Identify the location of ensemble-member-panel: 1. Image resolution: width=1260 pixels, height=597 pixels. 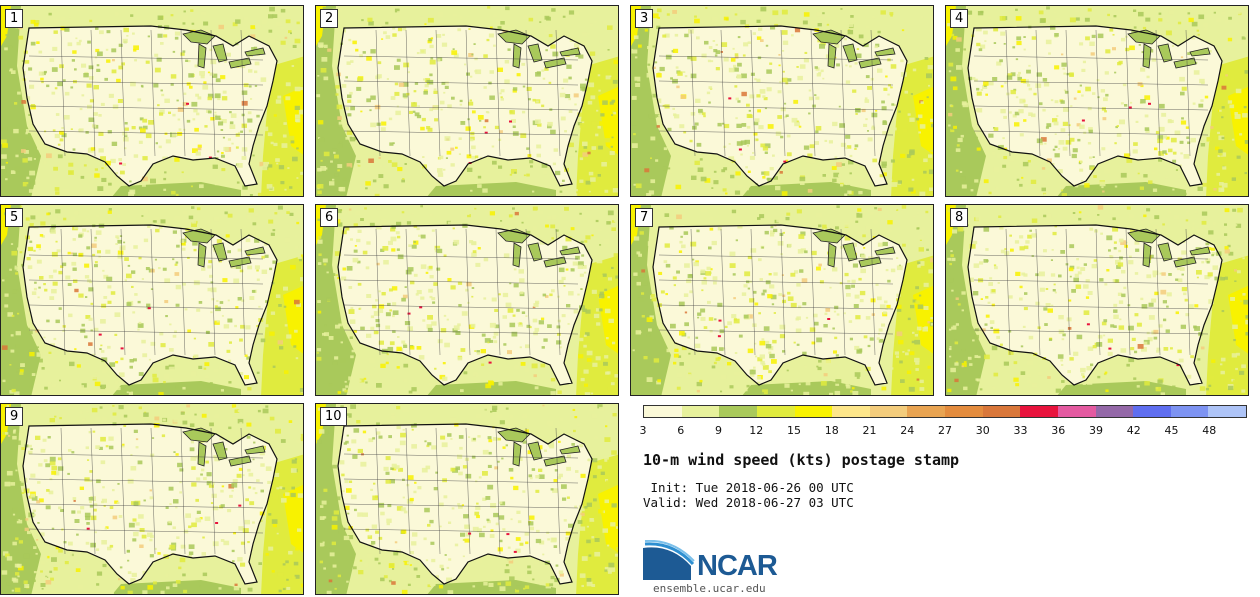
(152, 101).